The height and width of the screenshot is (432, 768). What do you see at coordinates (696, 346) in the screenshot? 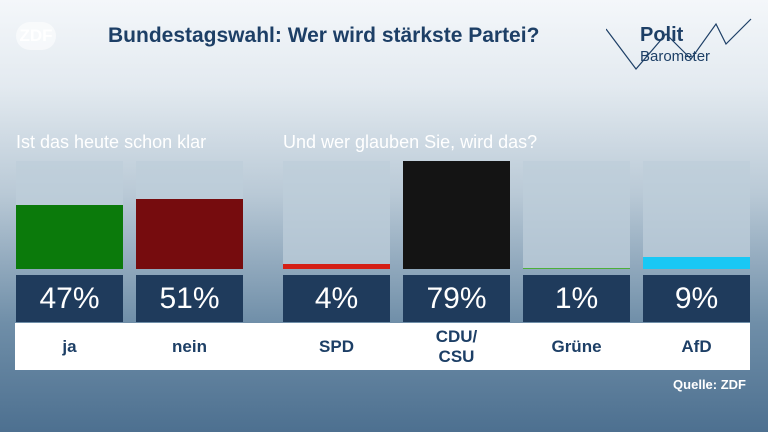
I see `category-label: AfD` at bounding box center [696, 346].